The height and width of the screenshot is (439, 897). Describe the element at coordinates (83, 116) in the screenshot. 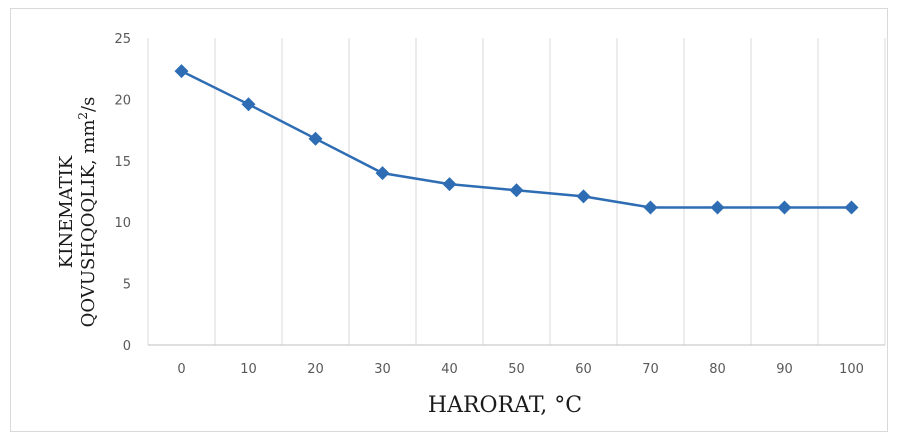

I see `y-axis-title-sup: 2` at that location.